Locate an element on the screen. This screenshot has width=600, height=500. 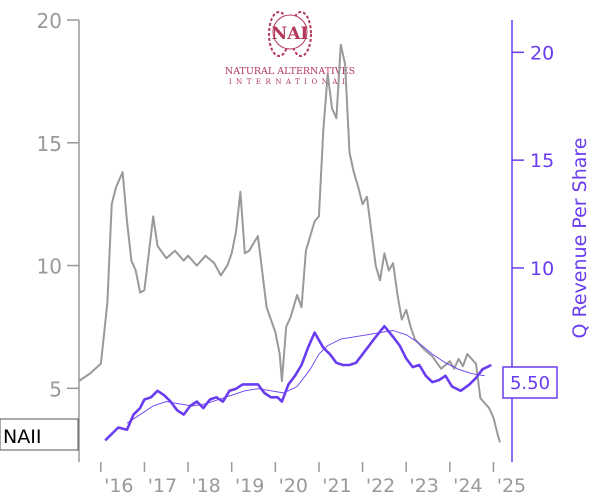
logo-emblem is located at coordinates (290, 32).